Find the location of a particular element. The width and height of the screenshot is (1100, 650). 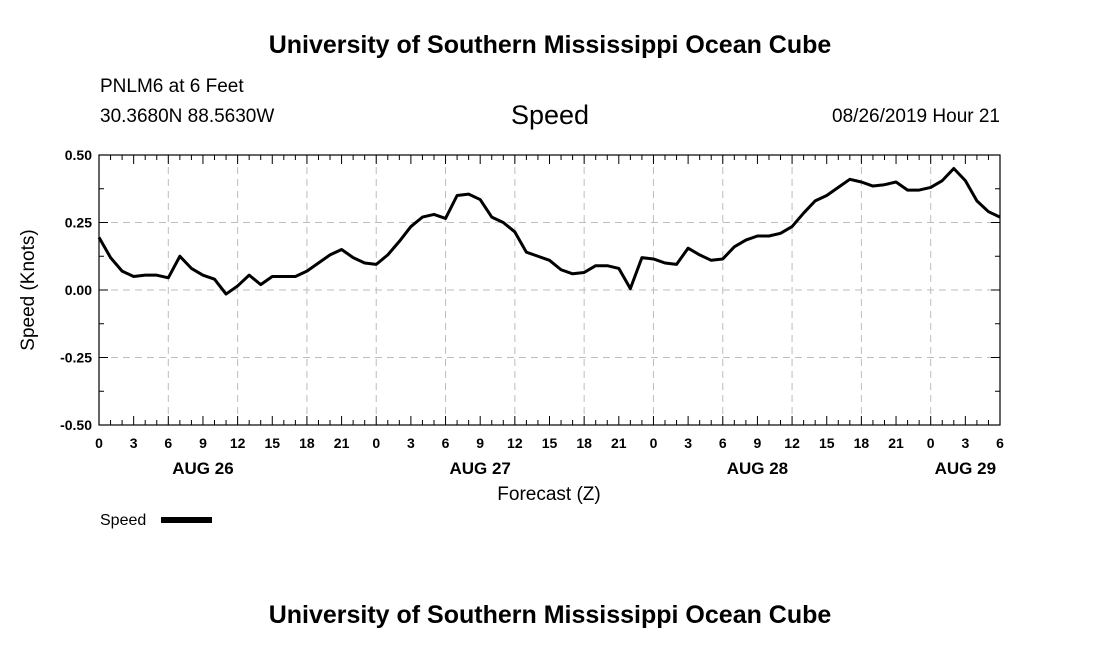

y-tick-label: -0.25 is located at coordinates (76, 358).